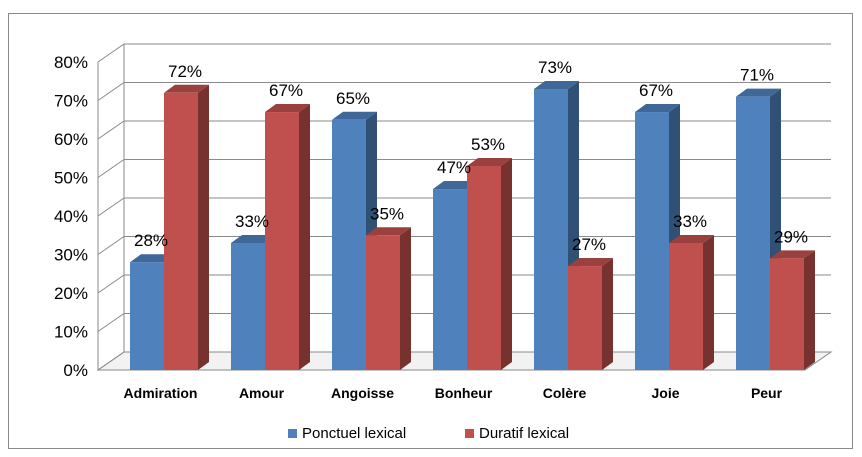  I want to click on legend-label: Duratif lexical, so click(524, 433).